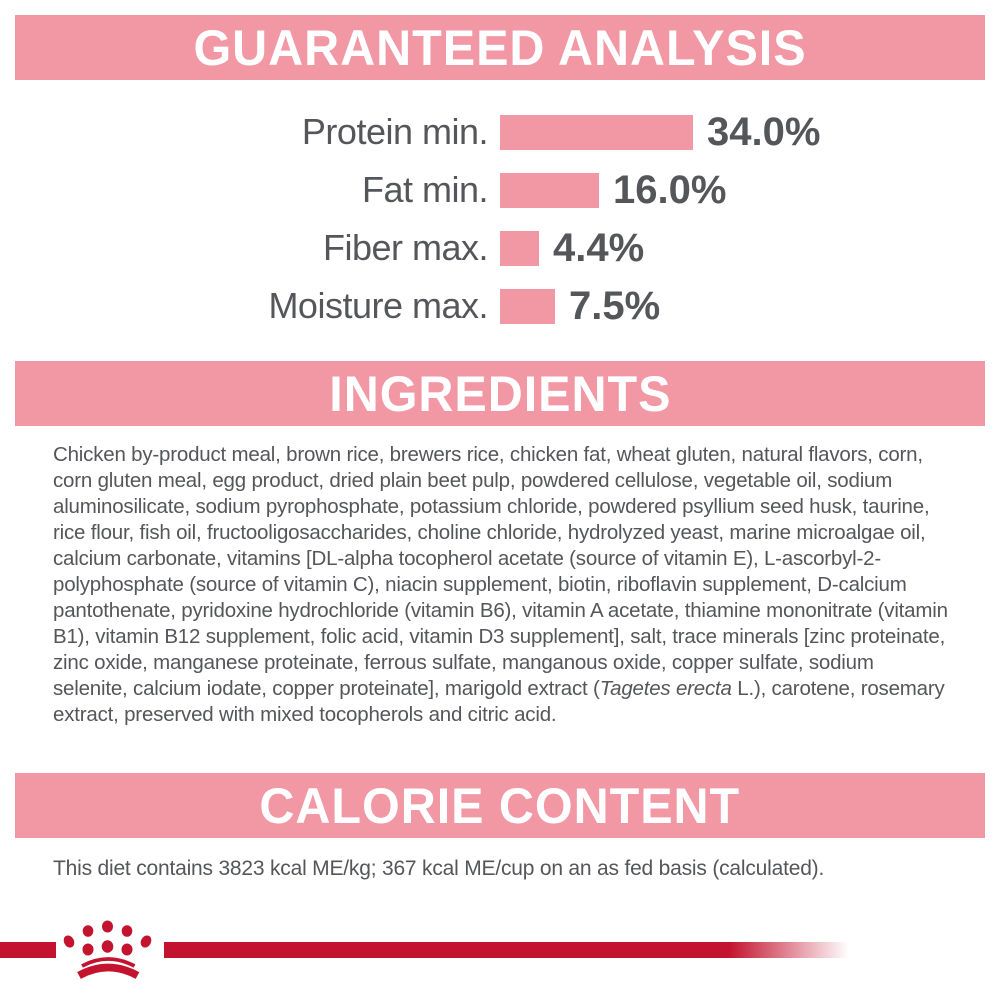 The height and width of the screenshot is (1000, 1000). Describe the element at coordinates (425, 189) in the screenshot. I see `ga-label-fat: Fat min.` at that location.